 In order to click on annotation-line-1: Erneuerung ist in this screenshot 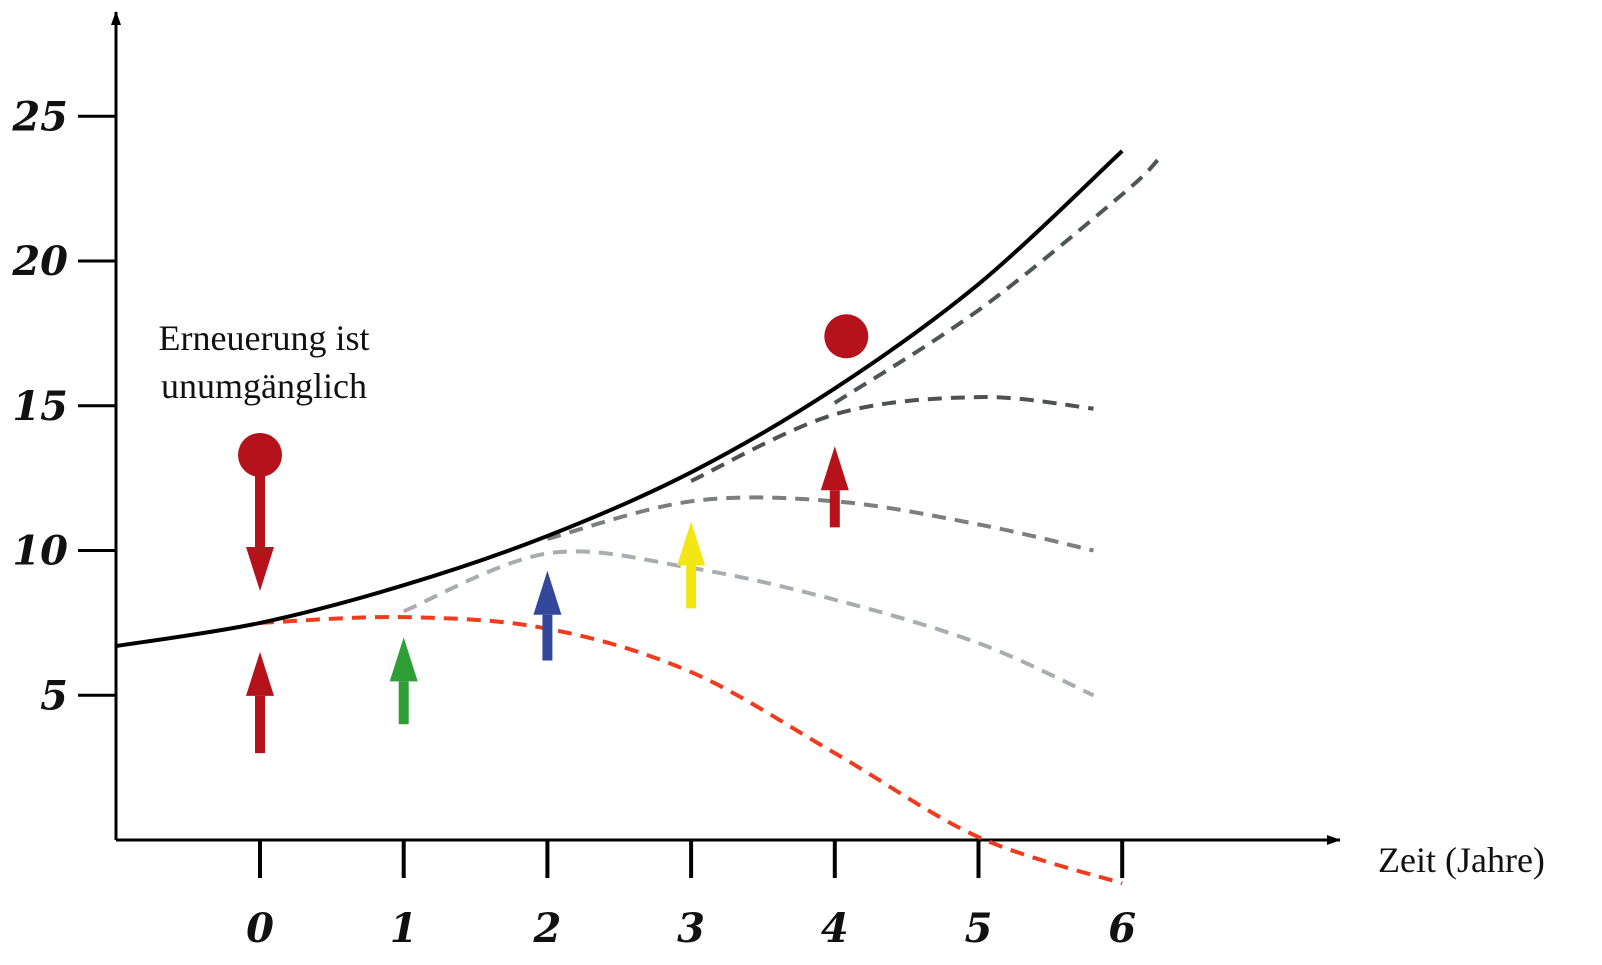, I will do `click(264, 338)`.